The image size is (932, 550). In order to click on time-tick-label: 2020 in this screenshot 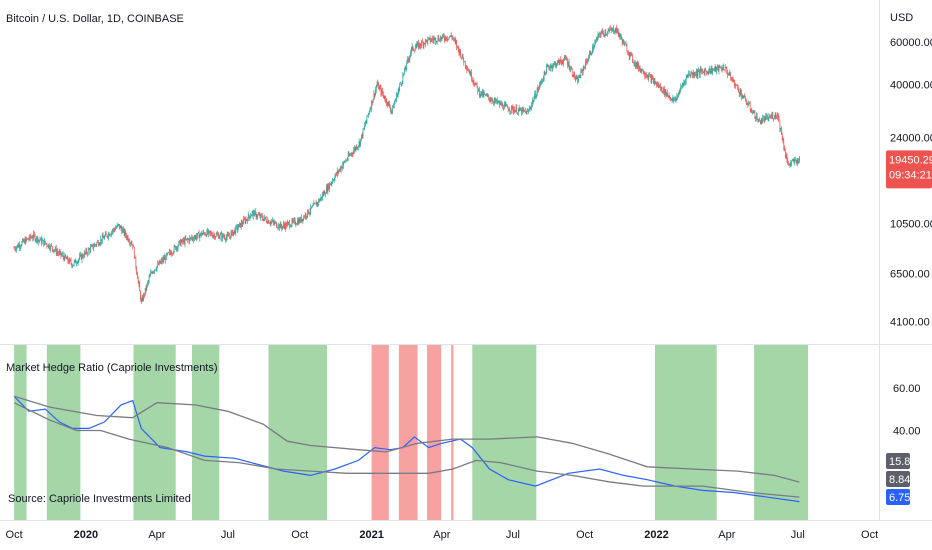, I will do `click(86, 535)`.